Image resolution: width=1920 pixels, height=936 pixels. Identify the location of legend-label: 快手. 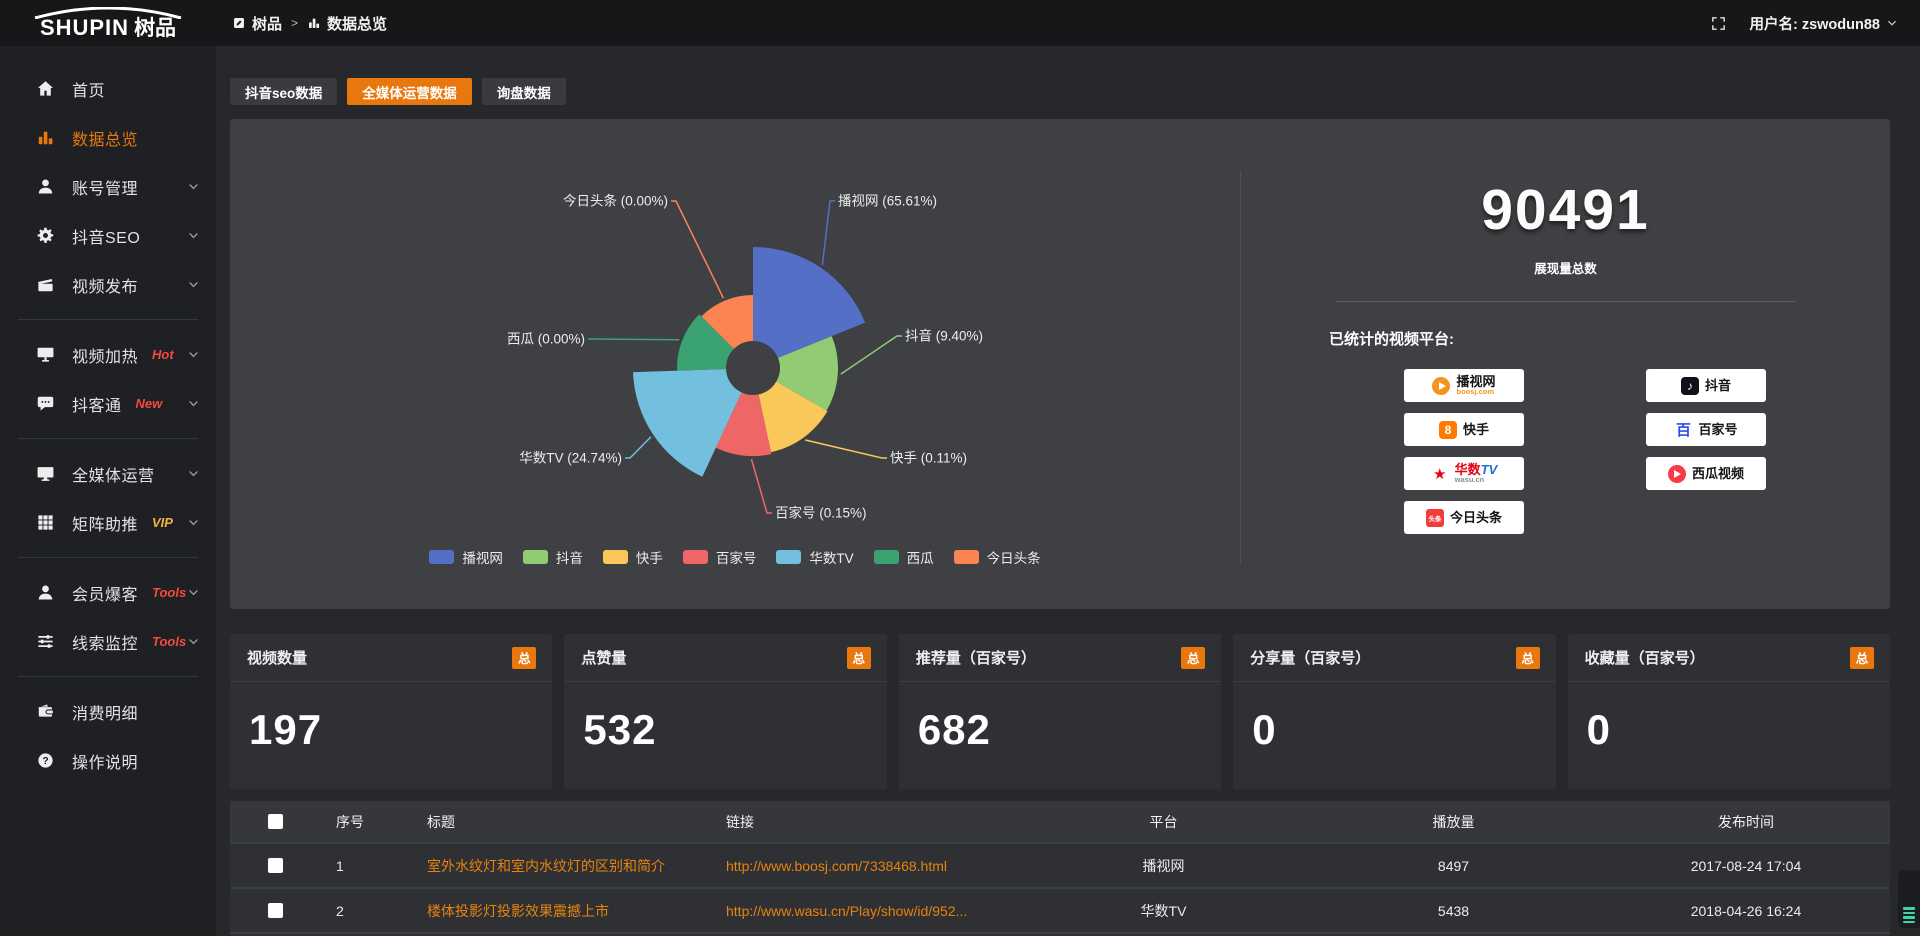
(649, 558).